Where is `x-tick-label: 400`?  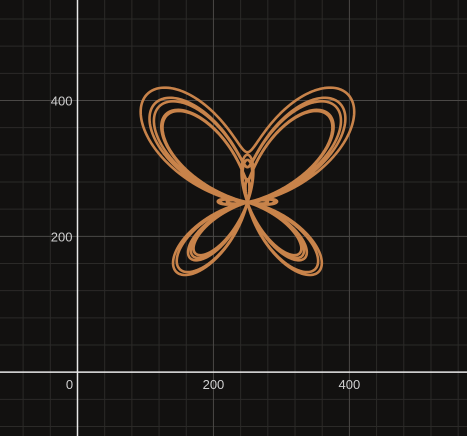 x-tick-label: 400 is located at coordinates (350, 384).